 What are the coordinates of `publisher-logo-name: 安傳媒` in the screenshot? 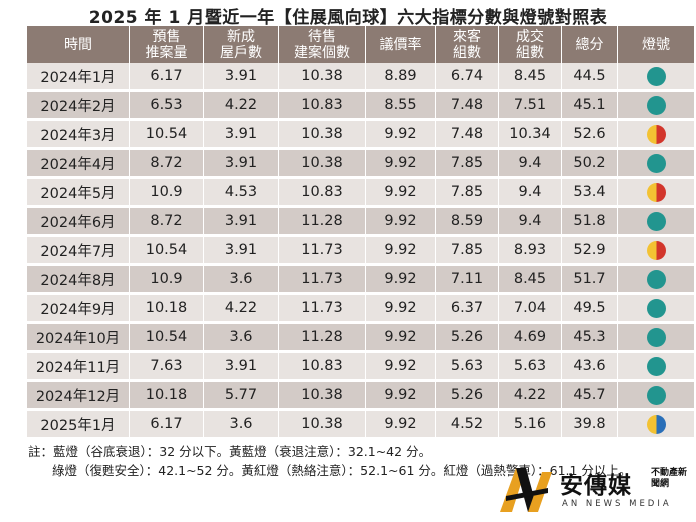 It's located at (596, 486).